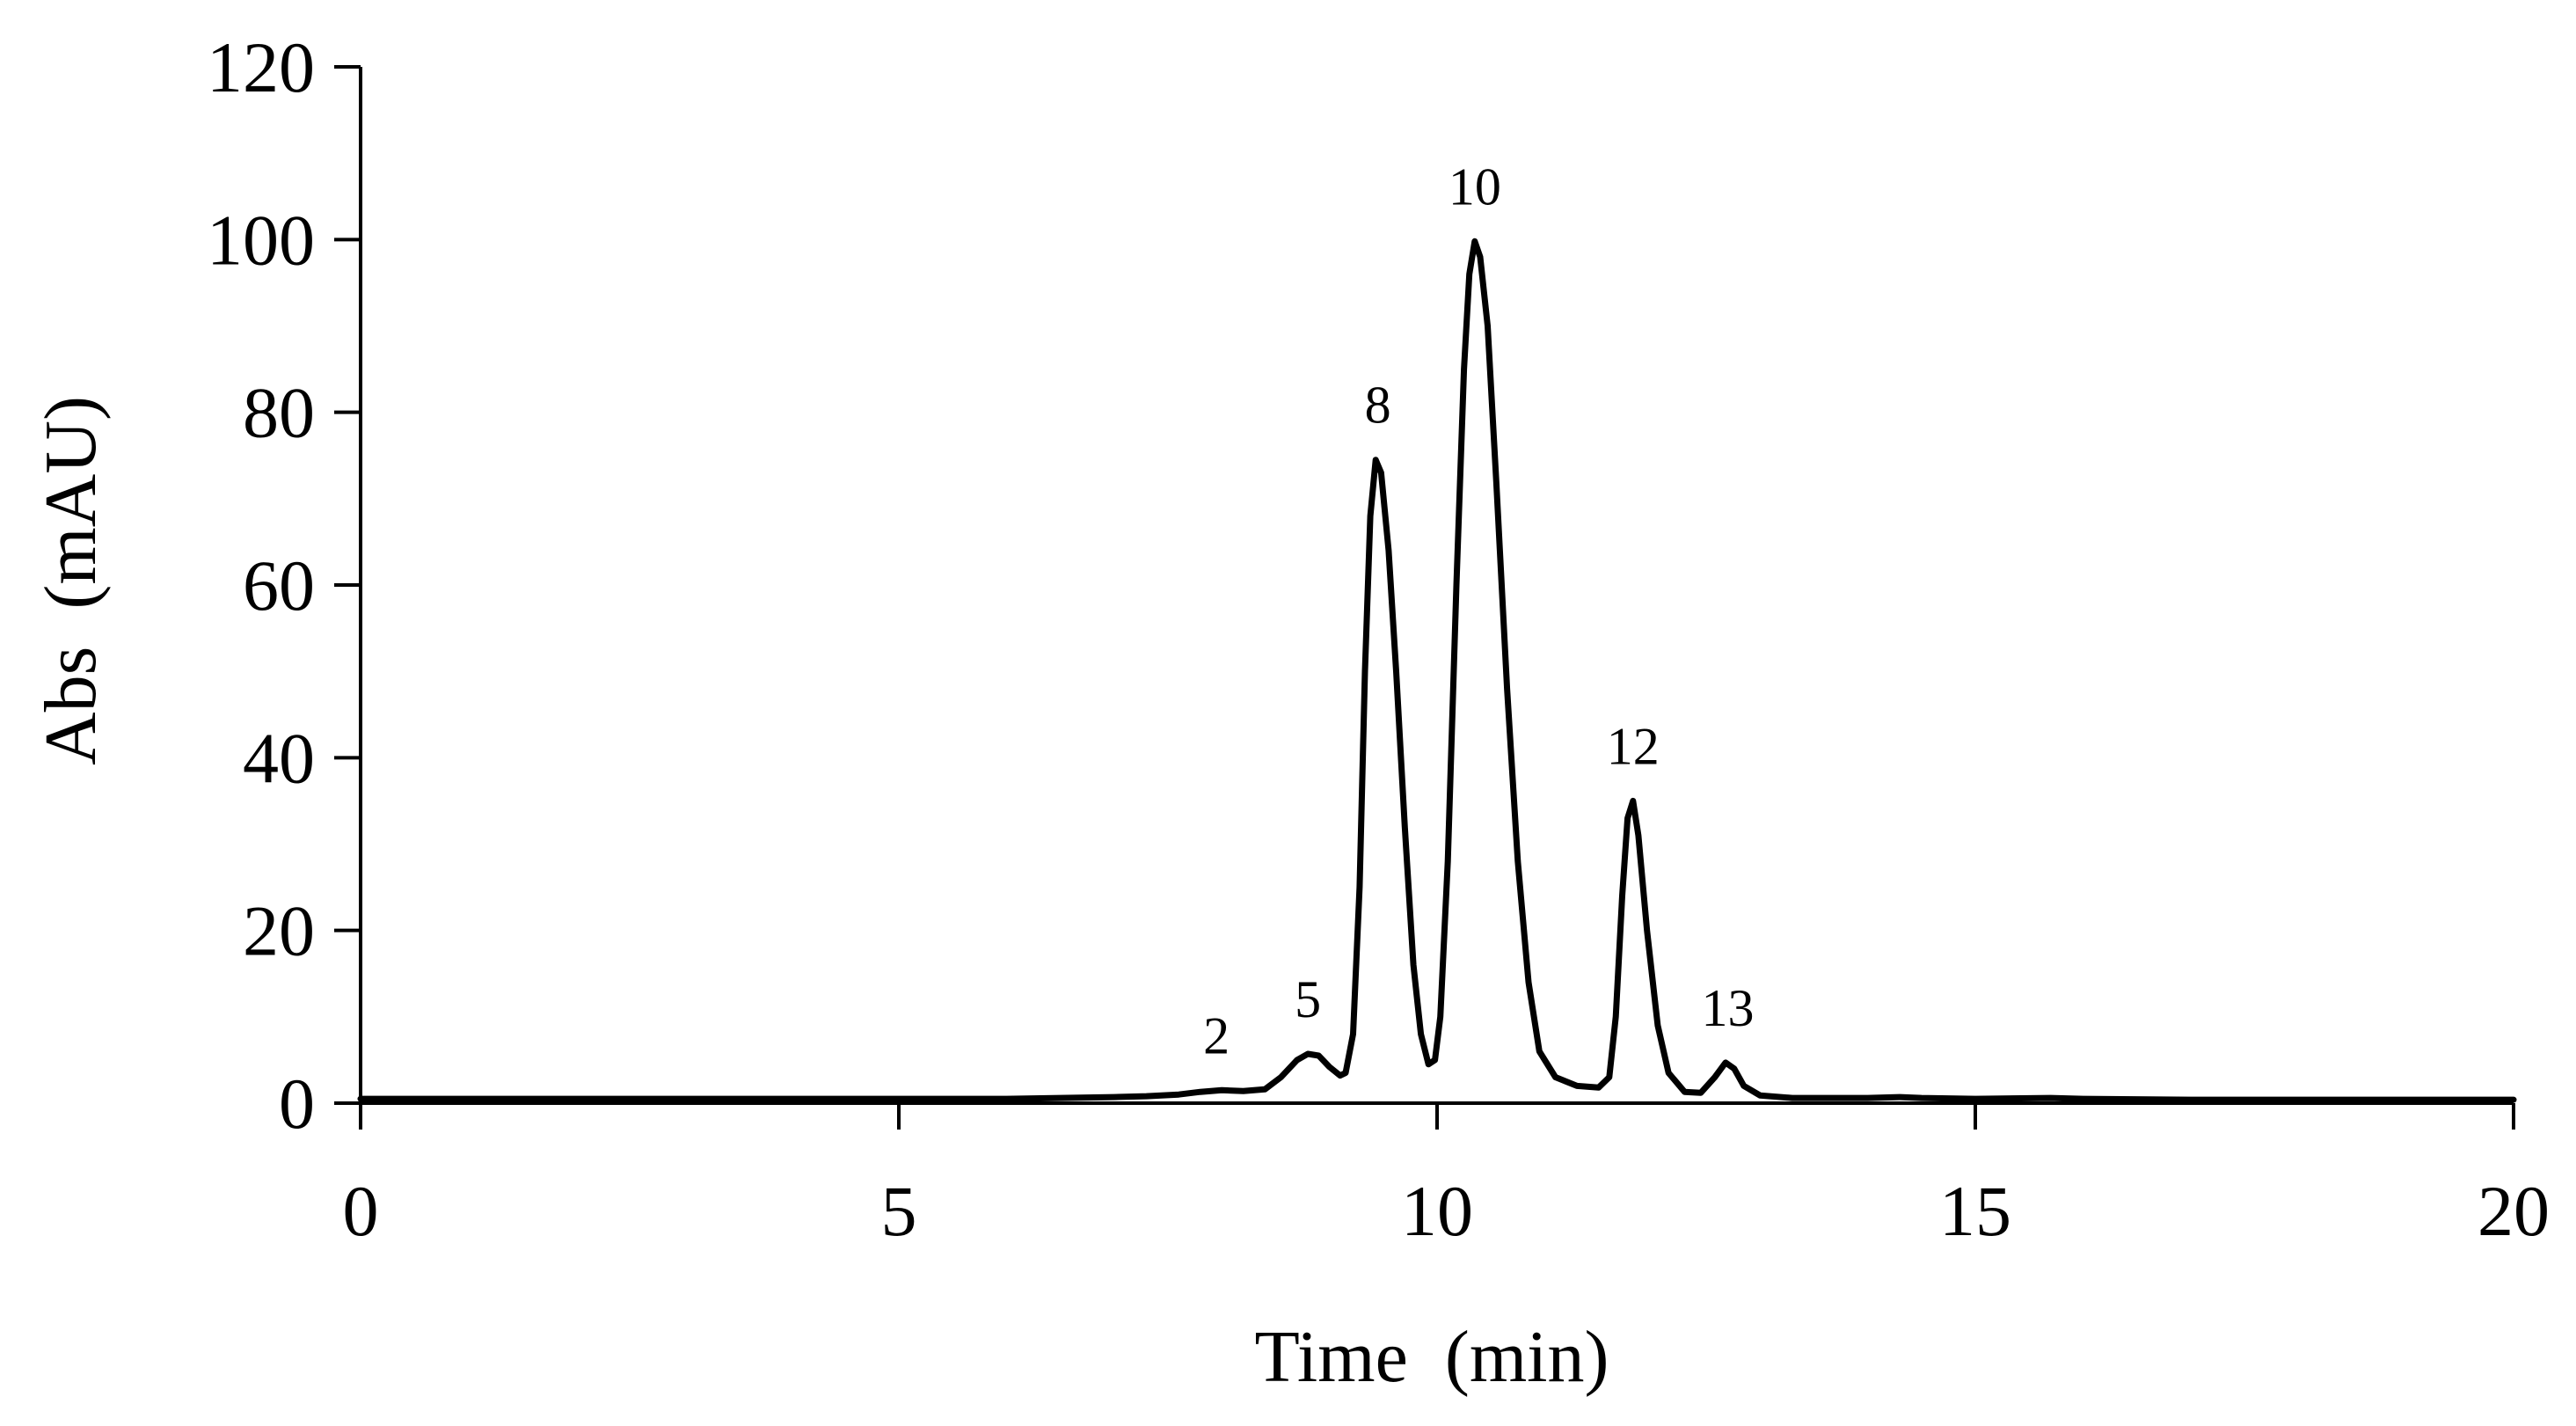 The height and width of the screenshot is (1426, 2576). I want to click on peak-label: 10, so click(1475, 186).